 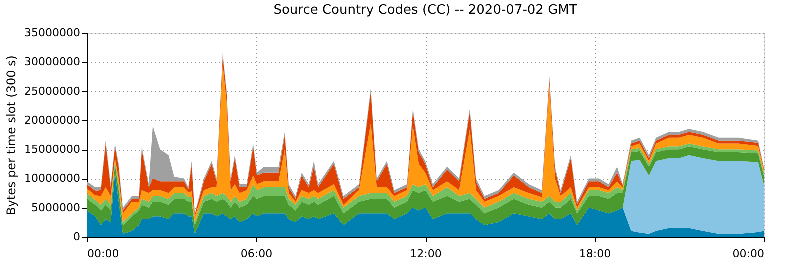 I want to click on y-tick-label: 10000000, so click(x=52, y=179).